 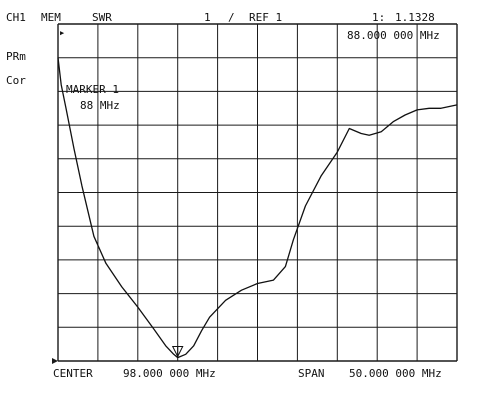 I want to click on channel-label: CH1, so click(x=16, y=17).